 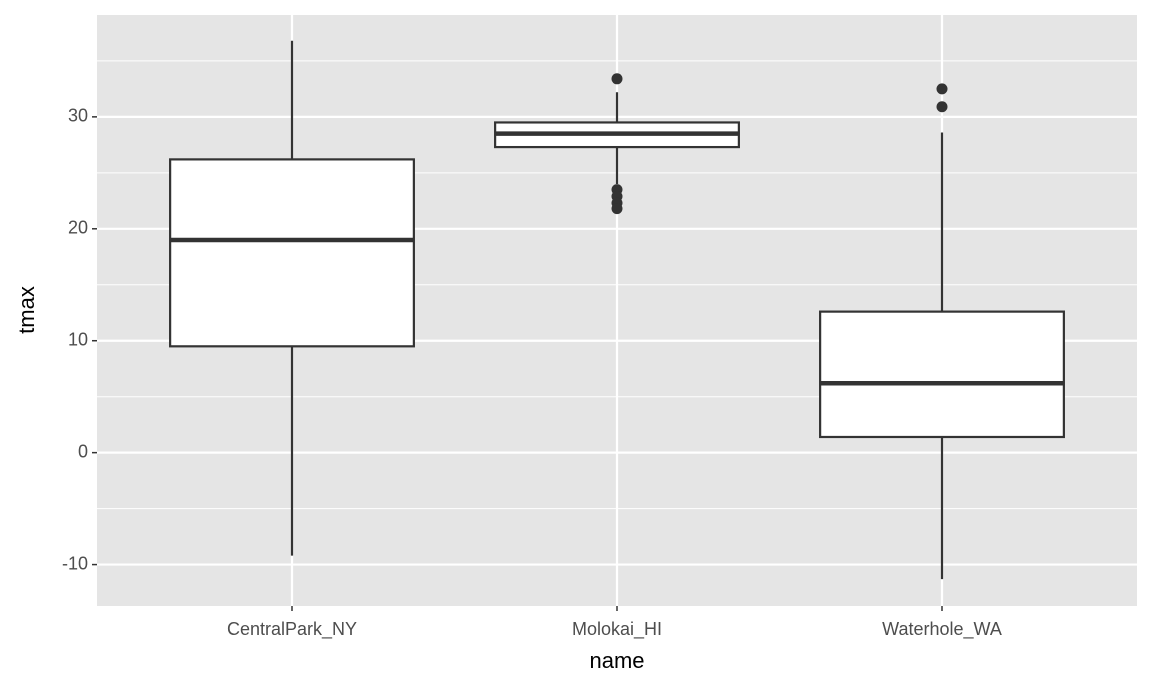 What do you see at coordinates (26, 310) in the screenshot?
I see `y-axis-title: tmax` at bounding box center [26, 310].